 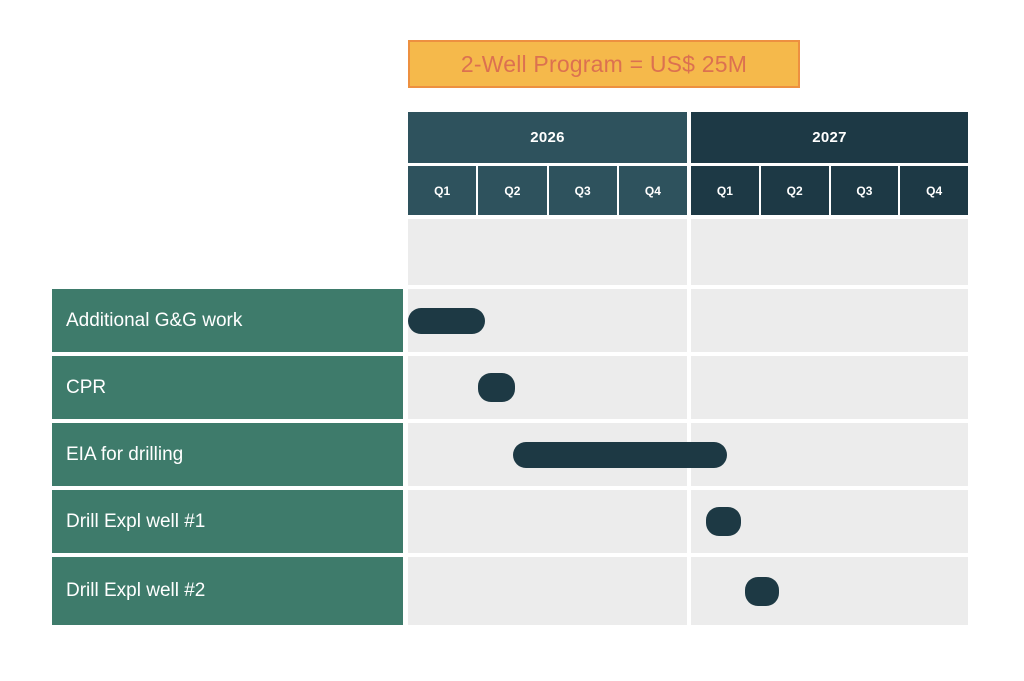 What do you see at coordinates (227, 521) in the screenshot?
I see `task-label-drill-expl-well-1: Drill Expl well #1` at bounding box center [227, 521].